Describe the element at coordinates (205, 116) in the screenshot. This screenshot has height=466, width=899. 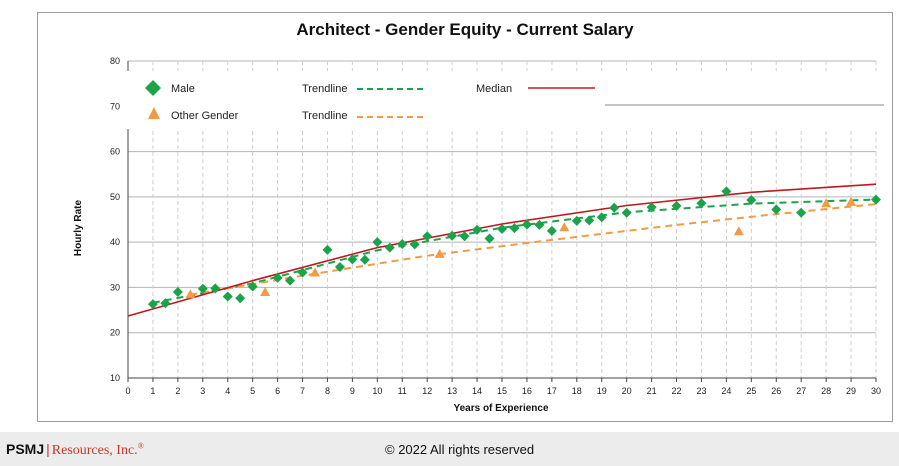
I see `legend-other-label: Other Gender` at that location.